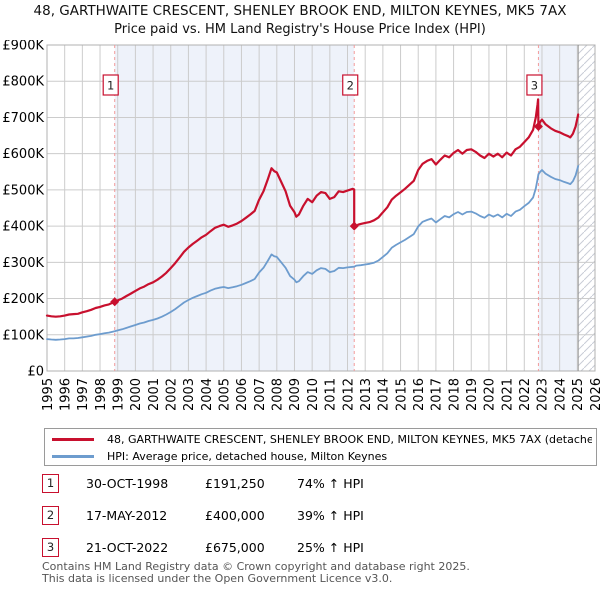 The height and width of the screenshot is (590, 600). I want to click on x-axis-tick-label: 2018, so click(454, 394).